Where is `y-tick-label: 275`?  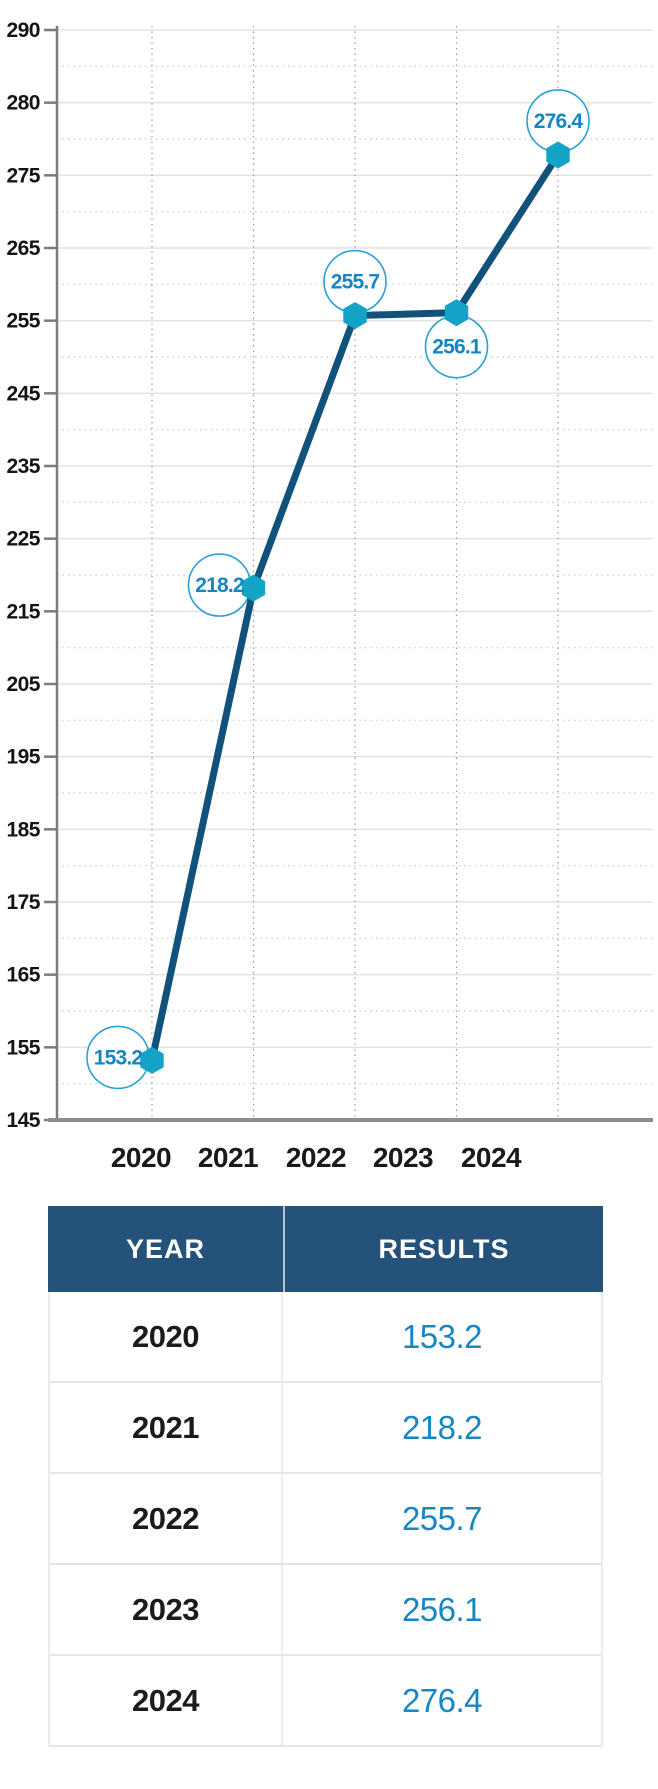 y-tick-label: 275 is located at coordinates (23, 175).